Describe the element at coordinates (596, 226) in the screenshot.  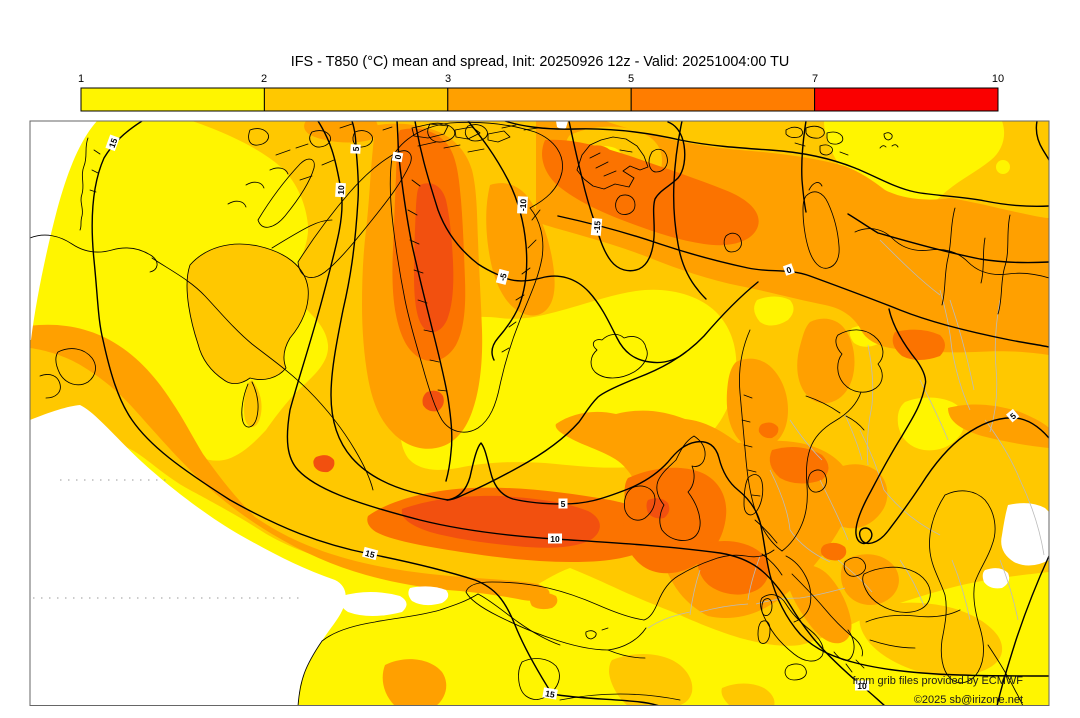
I see `svg-text: -15` at that location.